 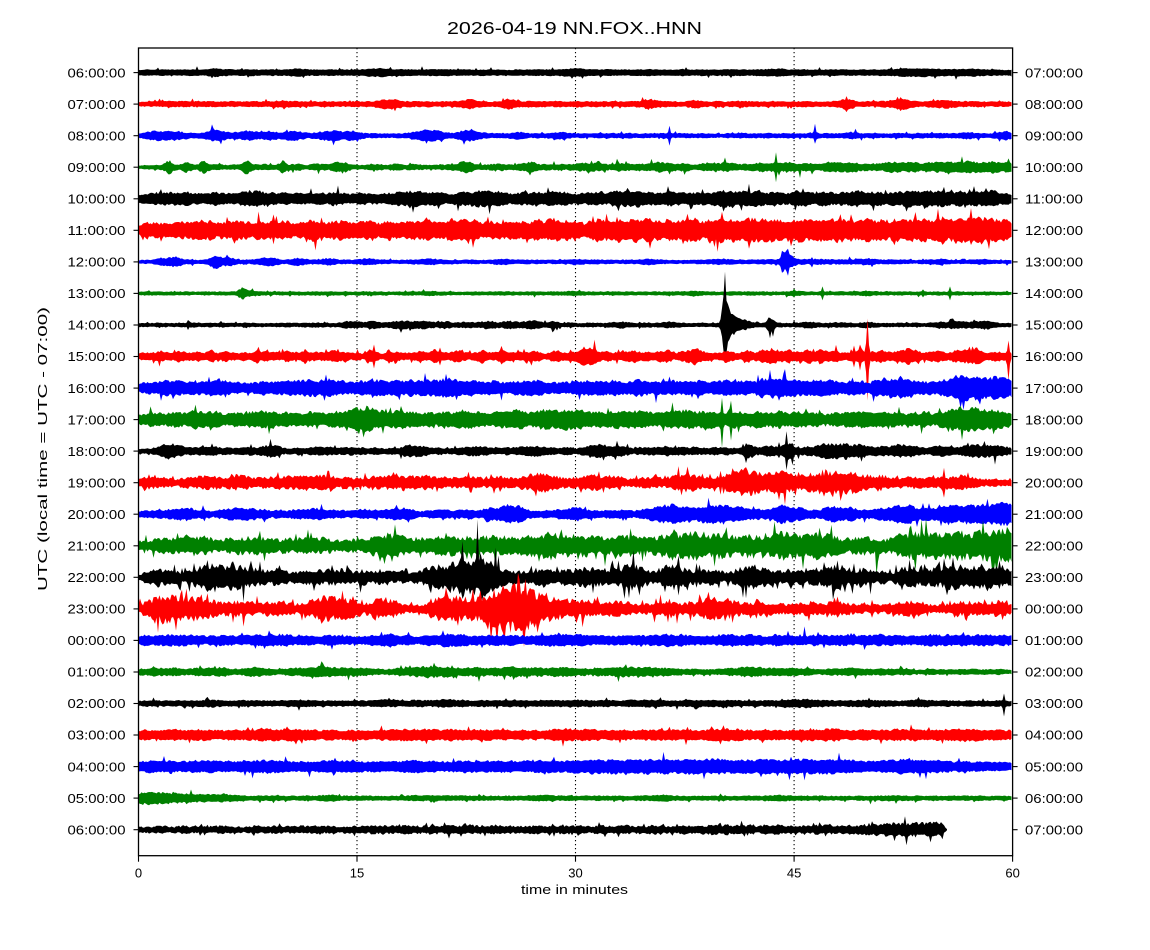 I want to click on svg-text: time in minutes, so click(x=575, y=889).